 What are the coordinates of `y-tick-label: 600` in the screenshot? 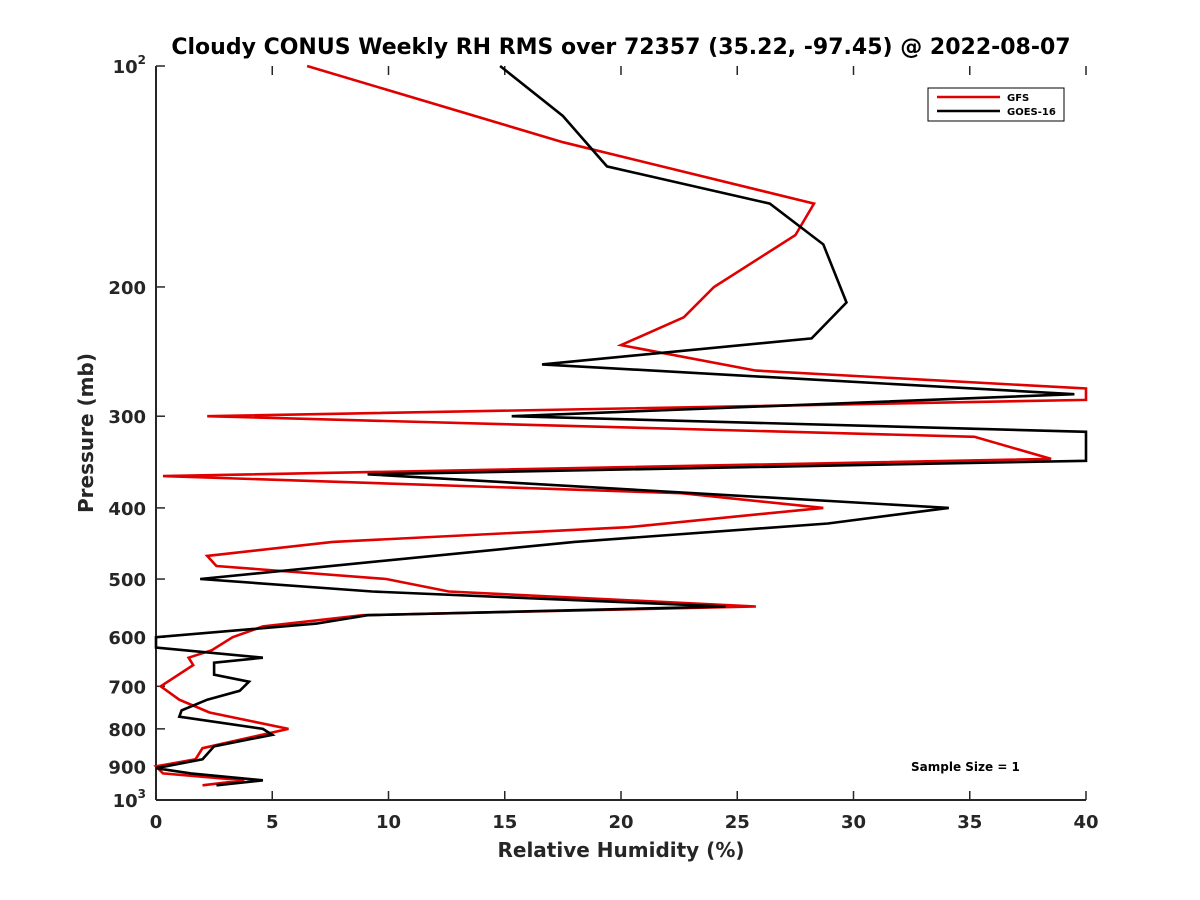 It's located at (127, 638).